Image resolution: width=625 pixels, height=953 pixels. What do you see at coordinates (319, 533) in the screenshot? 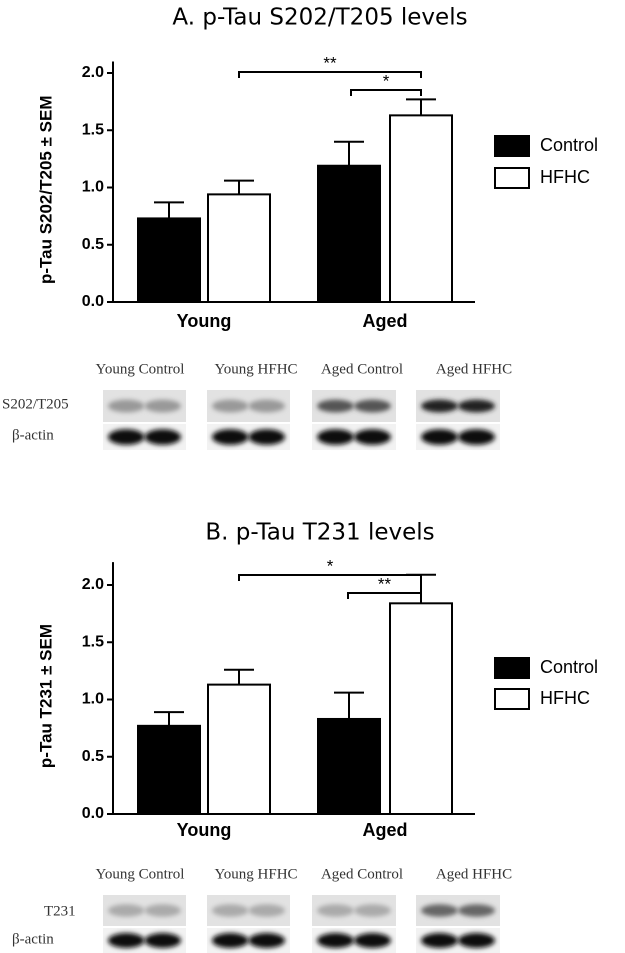
I see `chart-title: B. p-Tau T231 levels` at bounding box center [319, 533].